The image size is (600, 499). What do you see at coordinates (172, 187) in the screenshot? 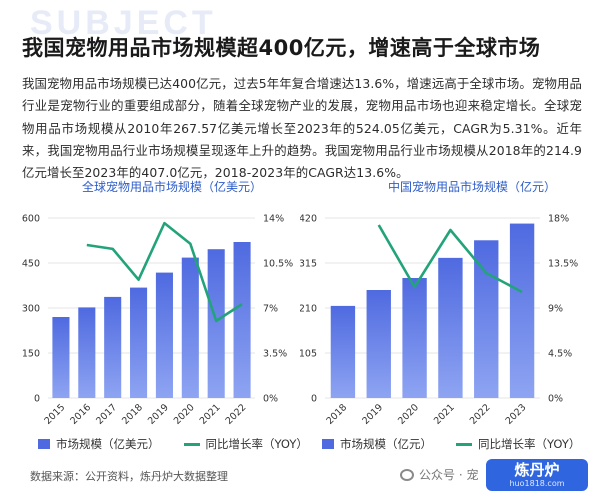
I see `global-chart-title: 全球宠物用品市场规模（亿美元）` at bounding box center [172, 187].